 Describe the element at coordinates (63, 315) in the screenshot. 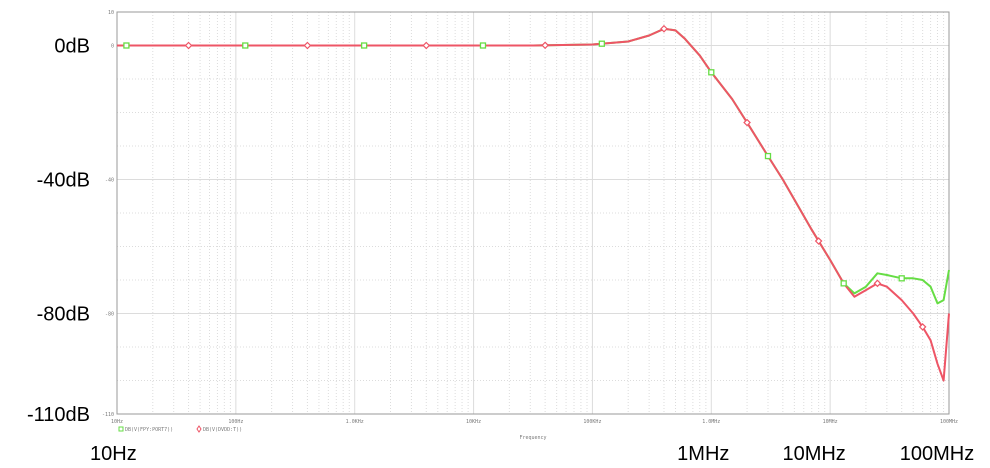

I see `y-axis-label-large: -80dB` at that location.